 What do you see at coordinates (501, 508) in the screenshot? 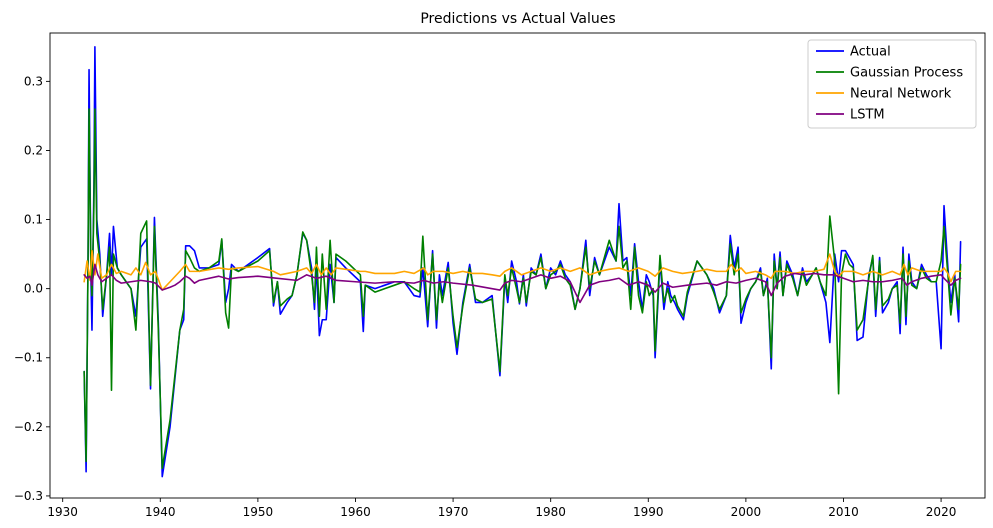
I see `x-axis: 1930 1940 1950 1960 1970 1980 1990 2000 2010 2020` at bounding box center [501, 508].